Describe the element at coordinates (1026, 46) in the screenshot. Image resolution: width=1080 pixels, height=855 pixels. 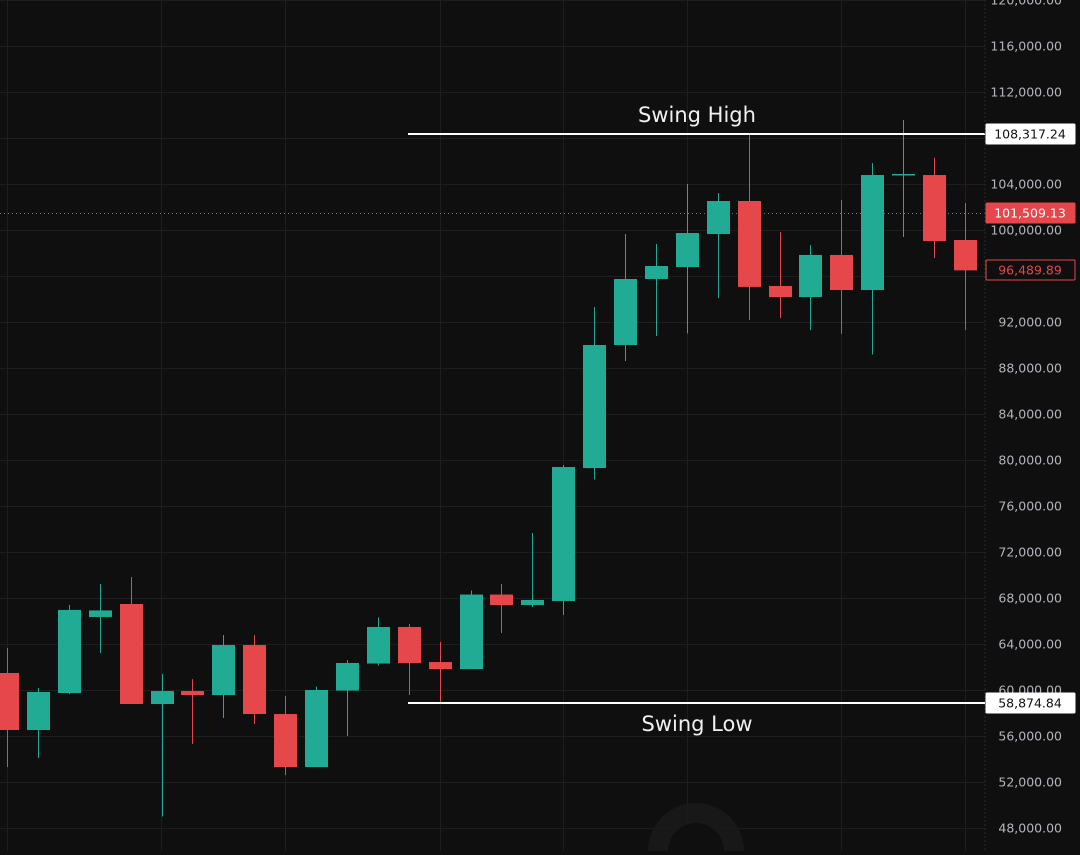
I see `price-tick-label: 116,000.00` at that location.